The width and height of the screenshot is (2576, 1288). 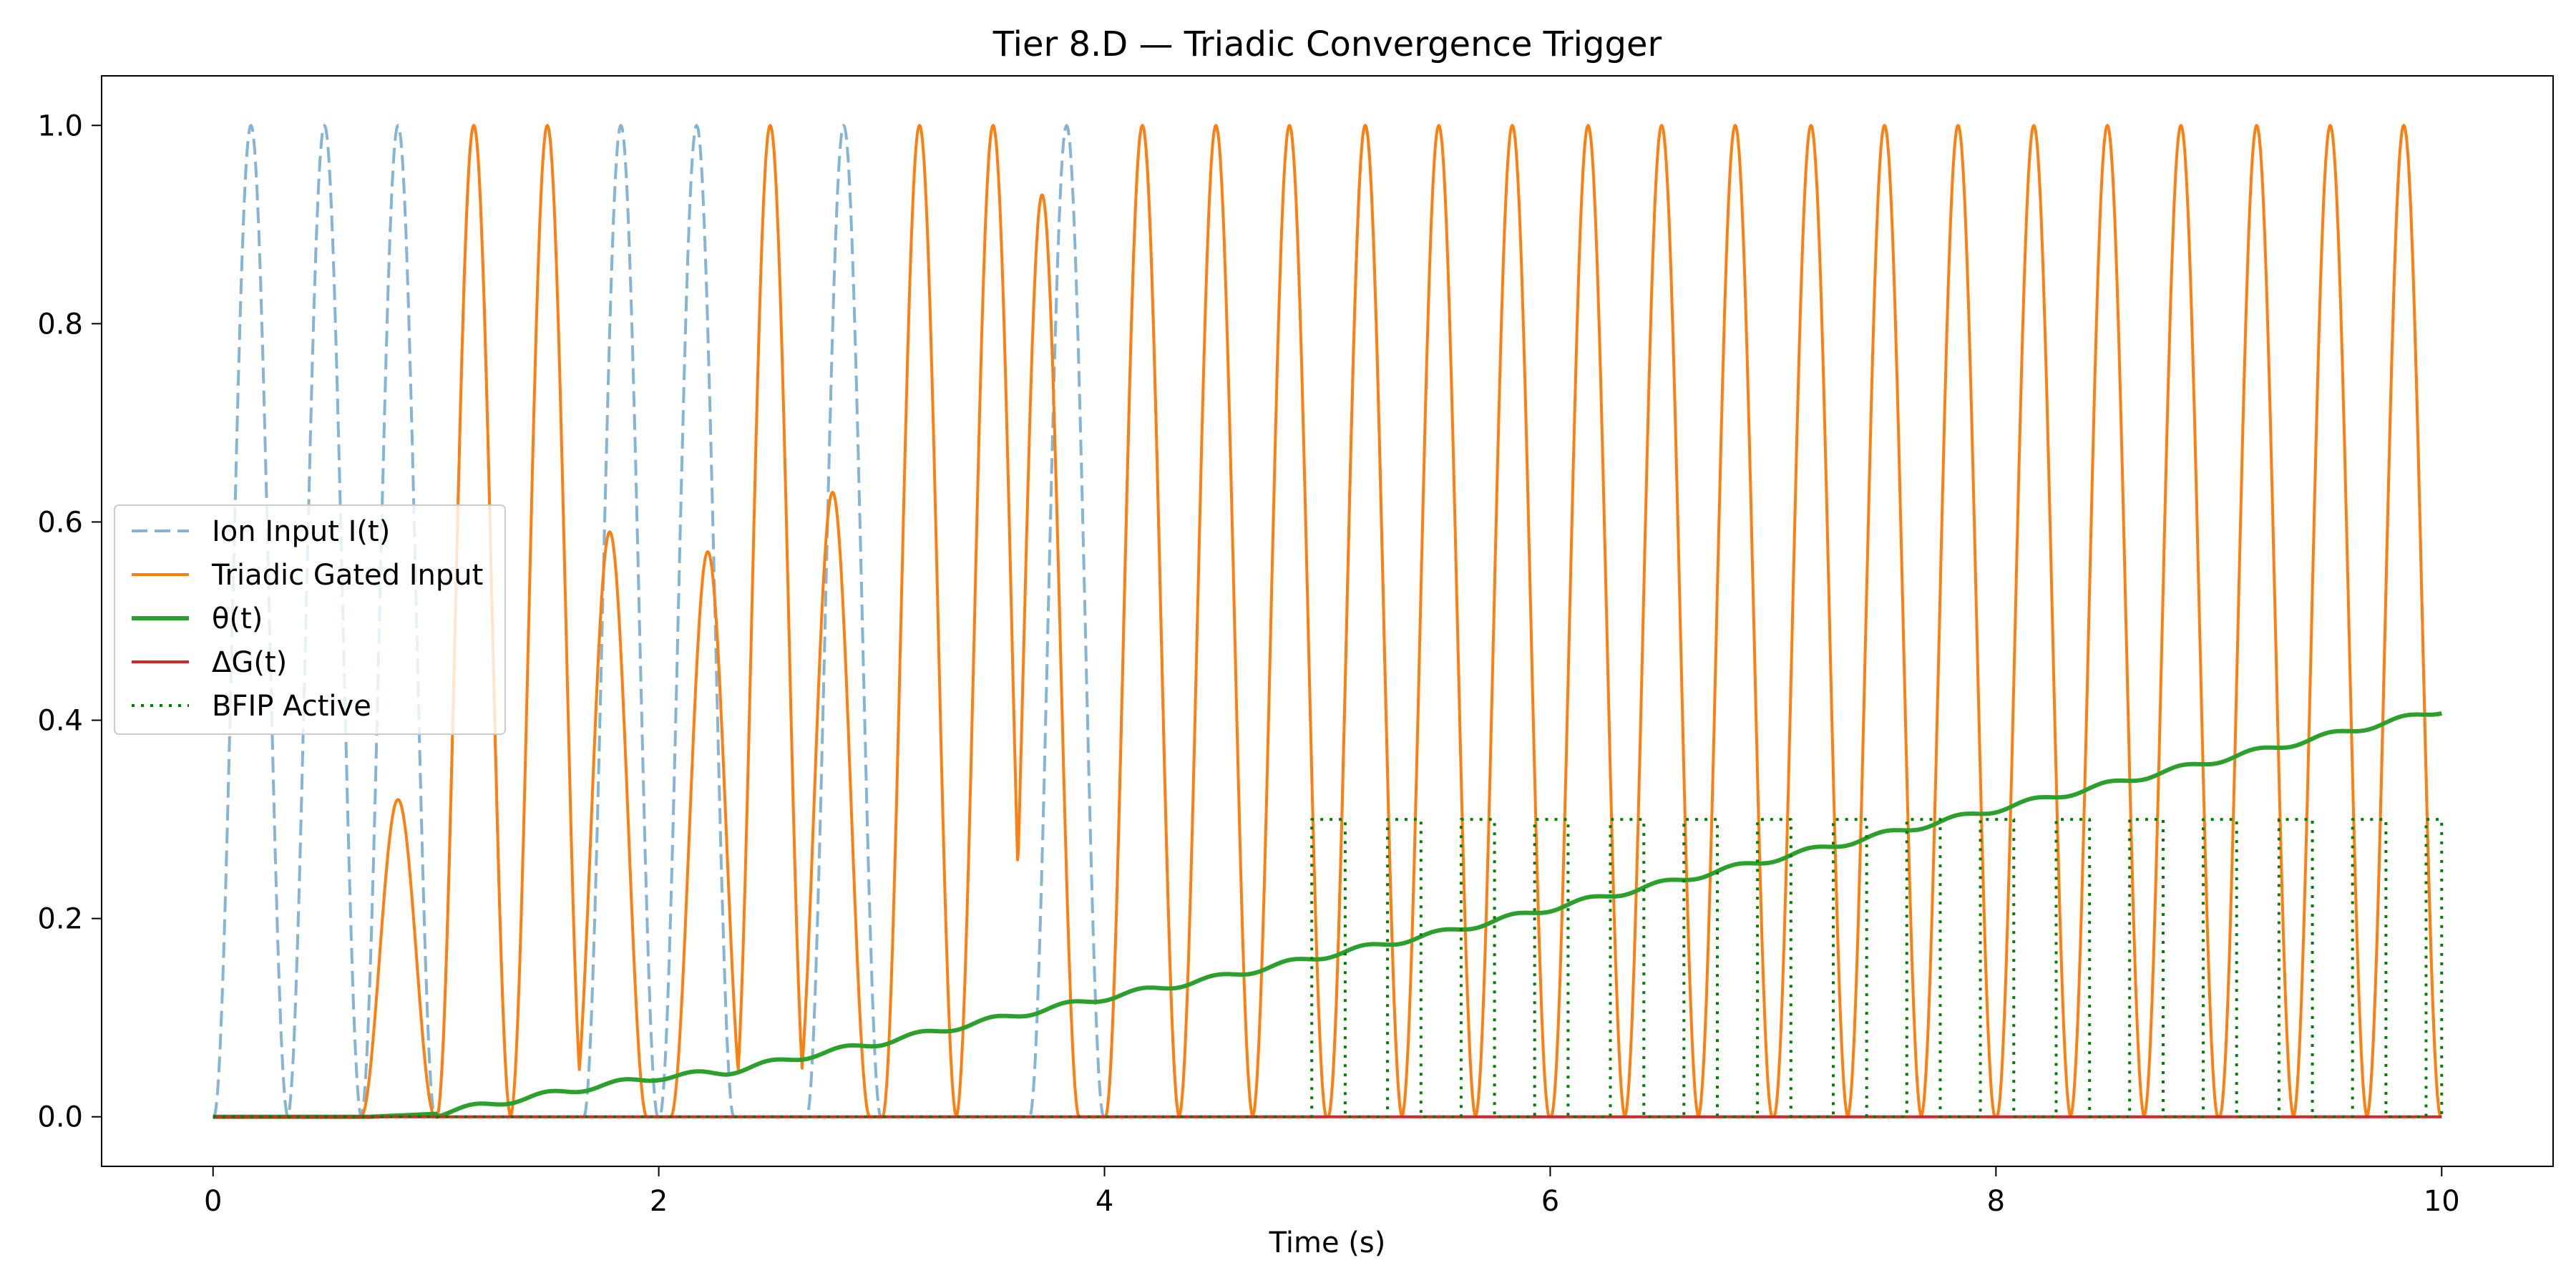 What do you see at coordinates (60, 1117) in the screenshot?
I see `y-tick-label: 0.0` at bounding box center [60, 1117].